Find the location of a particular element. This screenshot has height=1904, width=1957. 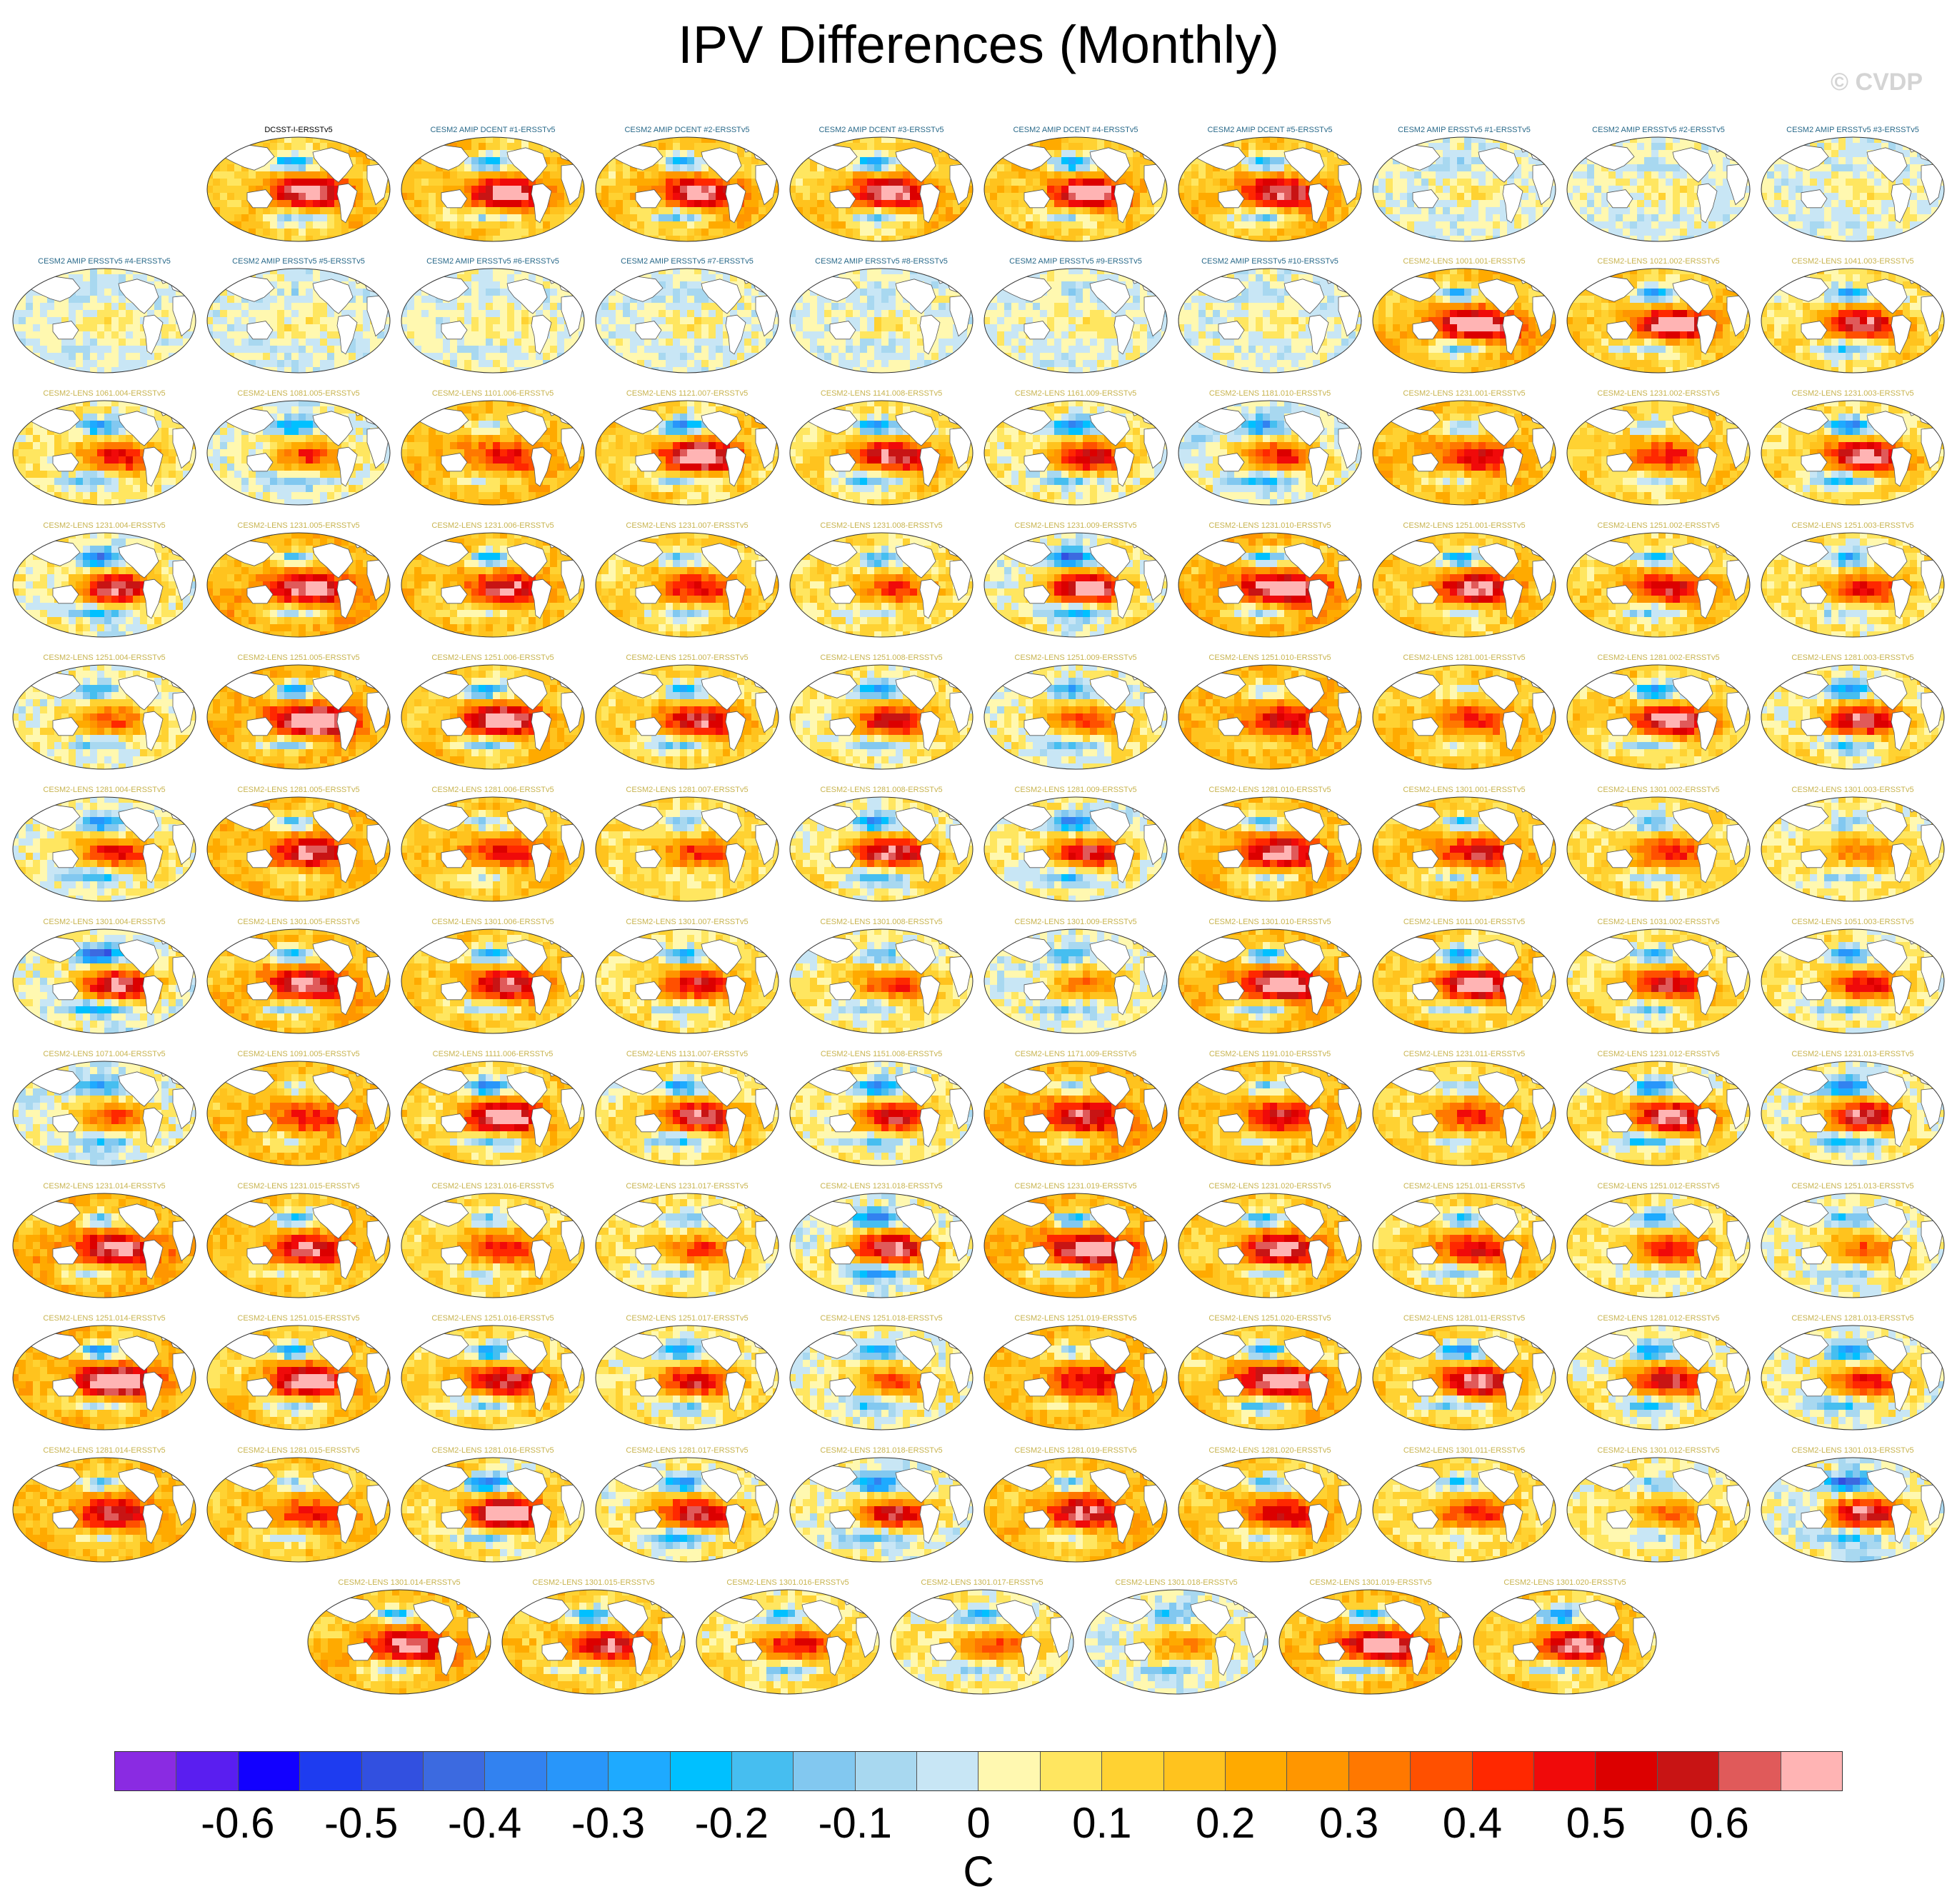

map-panel-svg is located at coordinates (104, 321).